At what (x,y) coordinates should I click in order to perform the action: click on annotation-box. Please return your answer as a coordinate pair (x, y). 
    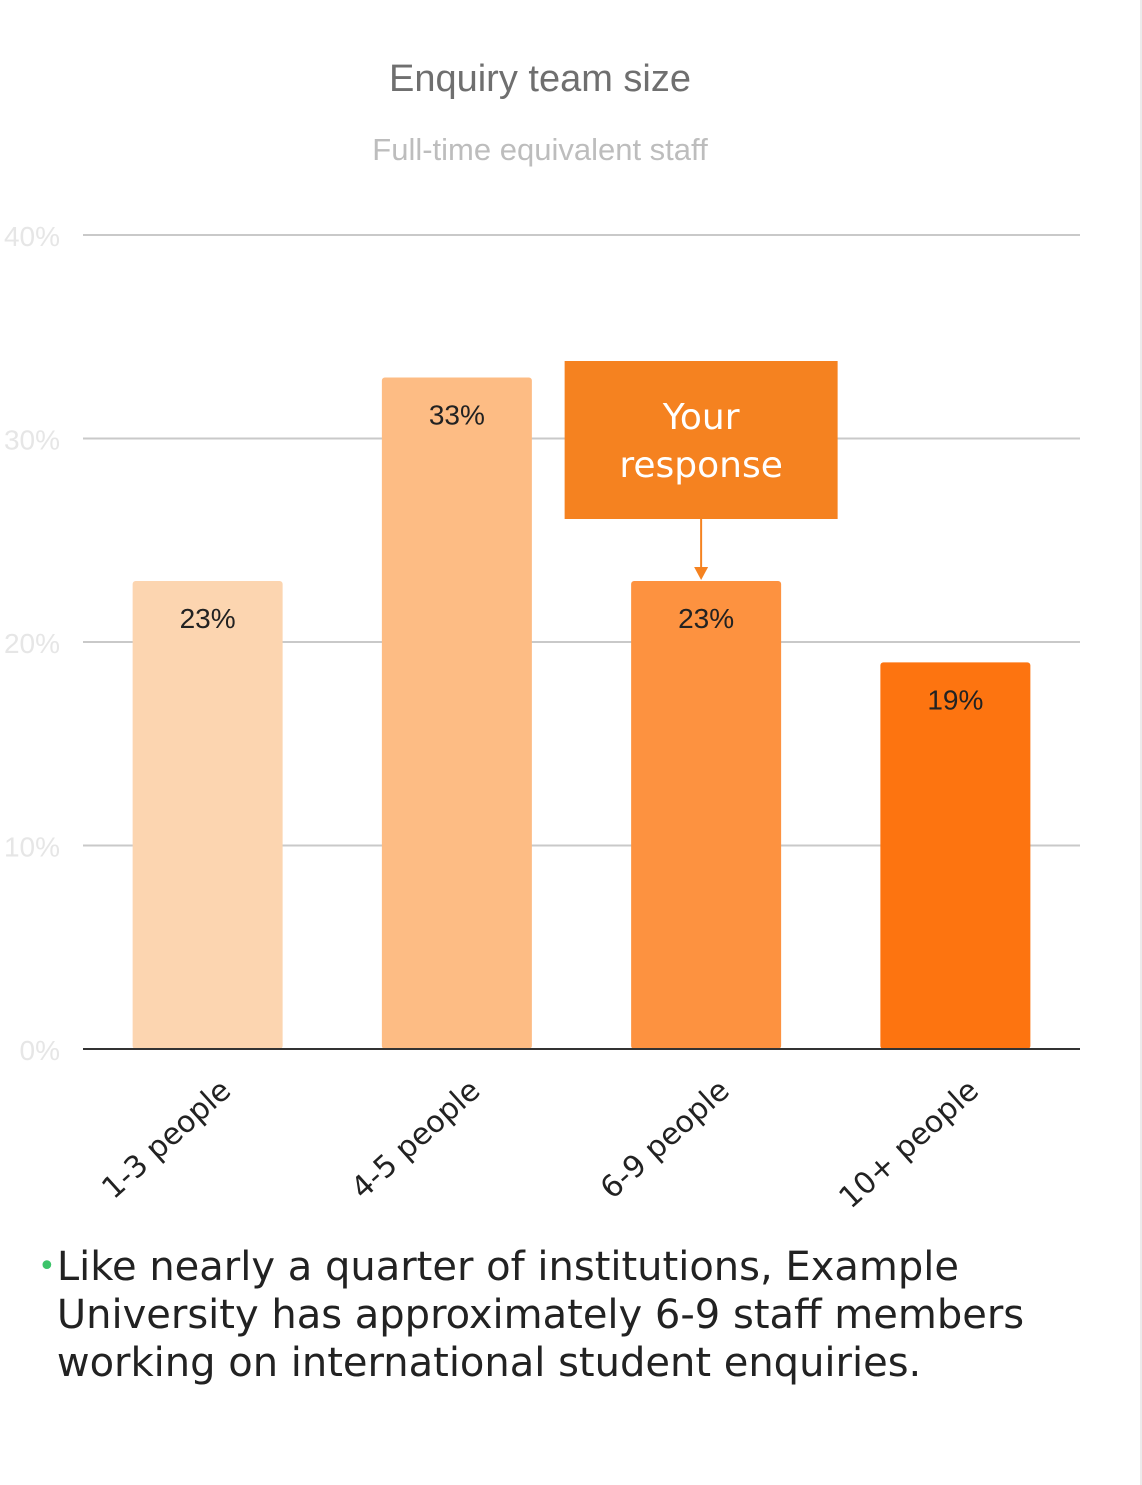
    Looking at the image, I should click on (701, 440).